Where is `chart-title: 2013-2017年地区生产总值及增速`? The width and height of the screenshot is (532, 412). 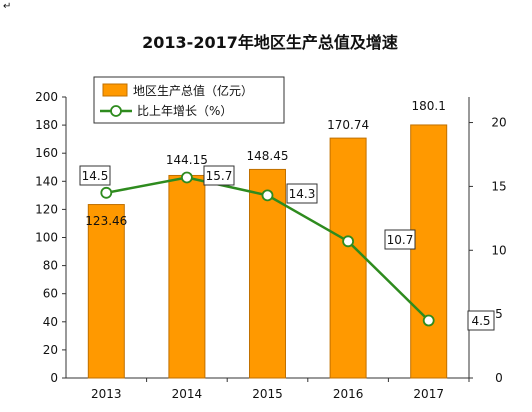
chart-title: 2013-2017年地区生产总值及增速 is located at coordinates (270, 42).